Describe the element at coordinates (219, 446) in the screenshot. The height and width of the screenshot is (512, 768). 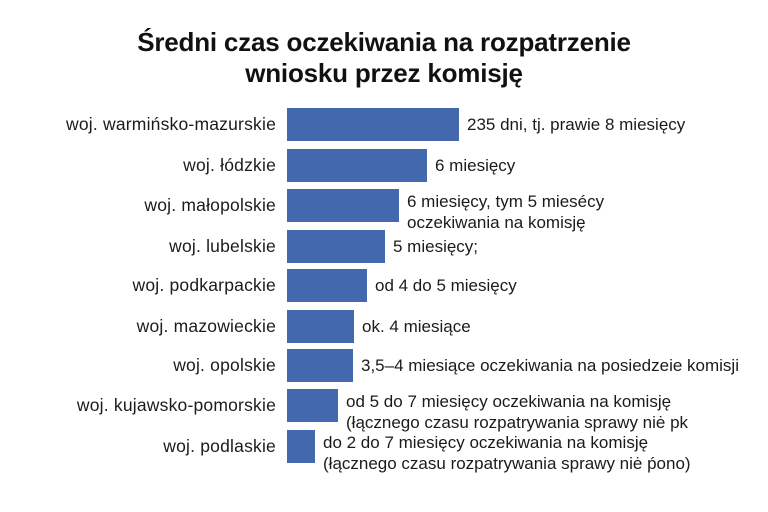
I see `category-label: woj. podlaskie` at that location.